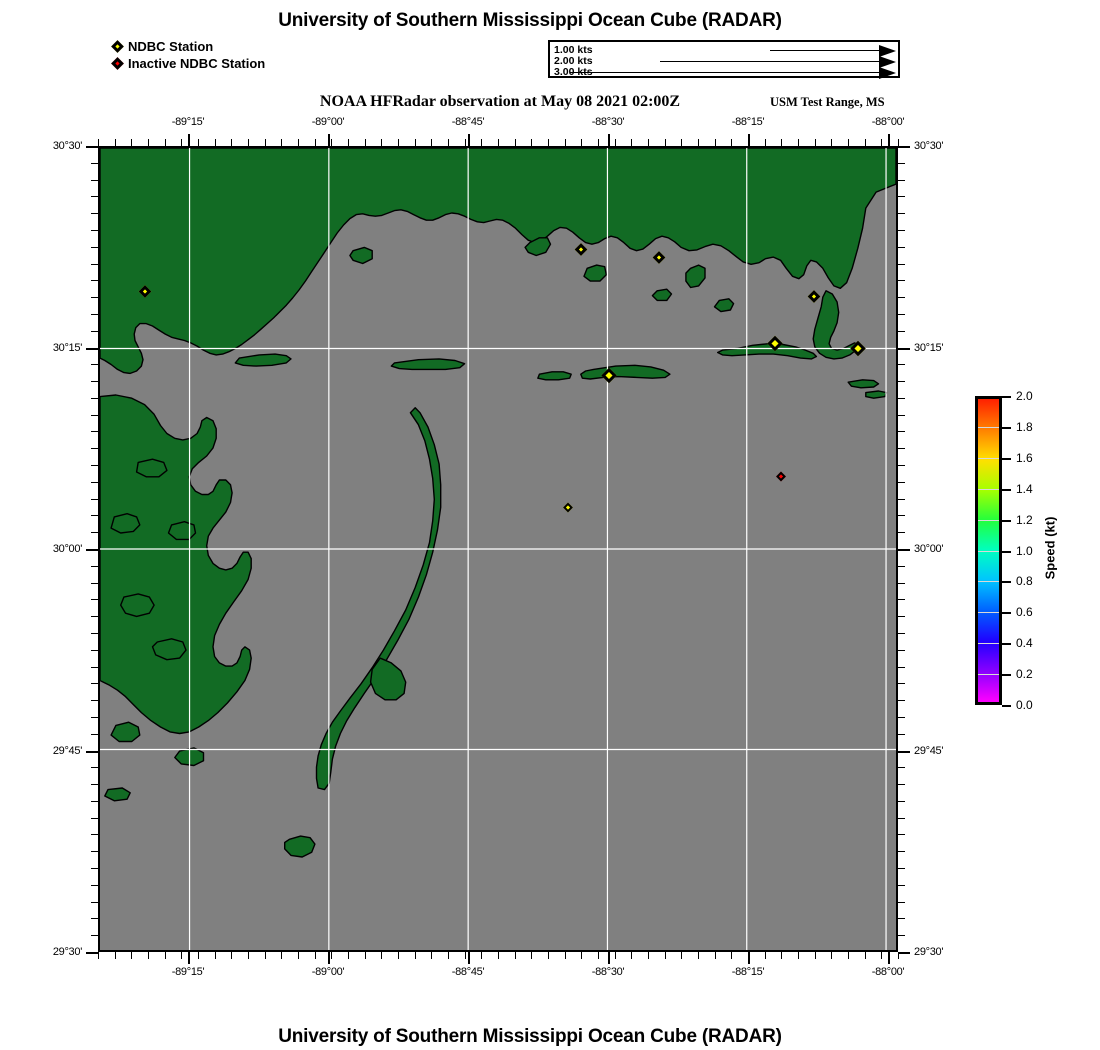 This screenshot has height=1050, width=1100. I want to click on axis-label-lon-top: -89°00', so click(328, 122).